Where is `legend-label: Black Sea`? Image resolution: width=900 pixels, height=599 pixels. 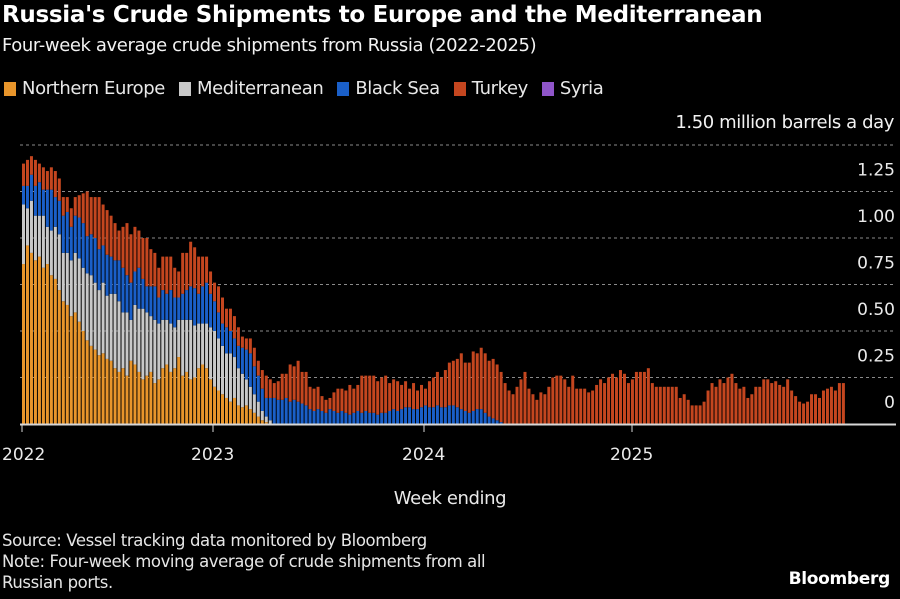
legend-label: Black Sea is located at coordinates (397, 88).